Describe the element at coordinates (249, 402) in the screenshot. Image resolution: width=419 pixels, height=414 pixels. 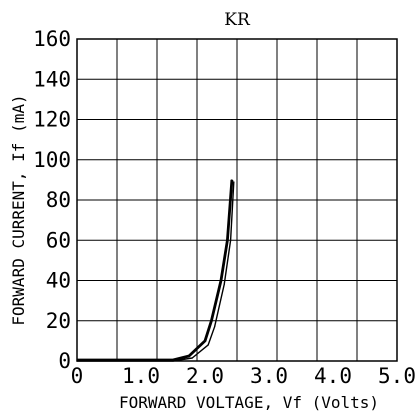
I see `x-axis-title: FORWARD VOLTAGE, Vf (Volts)` at that location.